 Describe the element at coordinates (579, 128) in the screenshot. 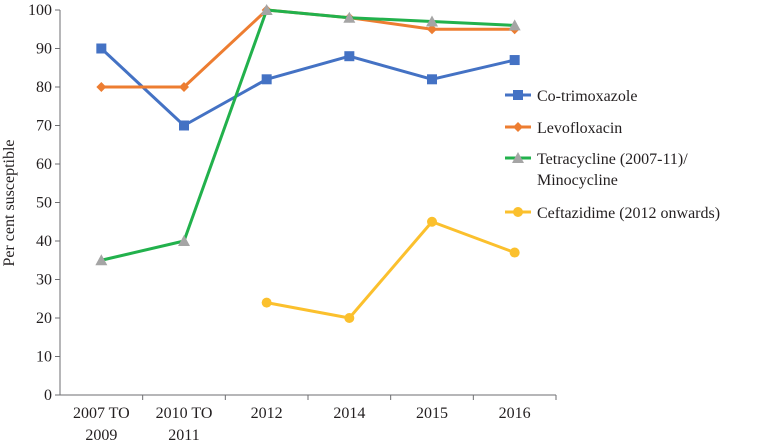

I see `legend-label: Levofloxacin` at that location.